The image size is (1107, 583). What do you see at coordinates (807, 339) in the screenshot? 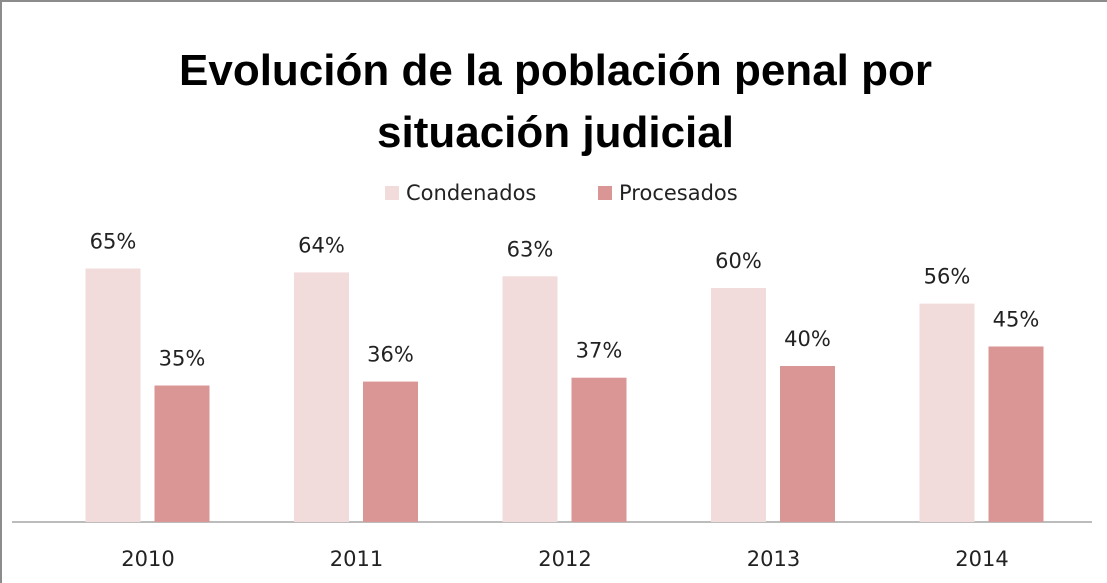
I see `data-label: 40%` at bounding box center [807, 339].